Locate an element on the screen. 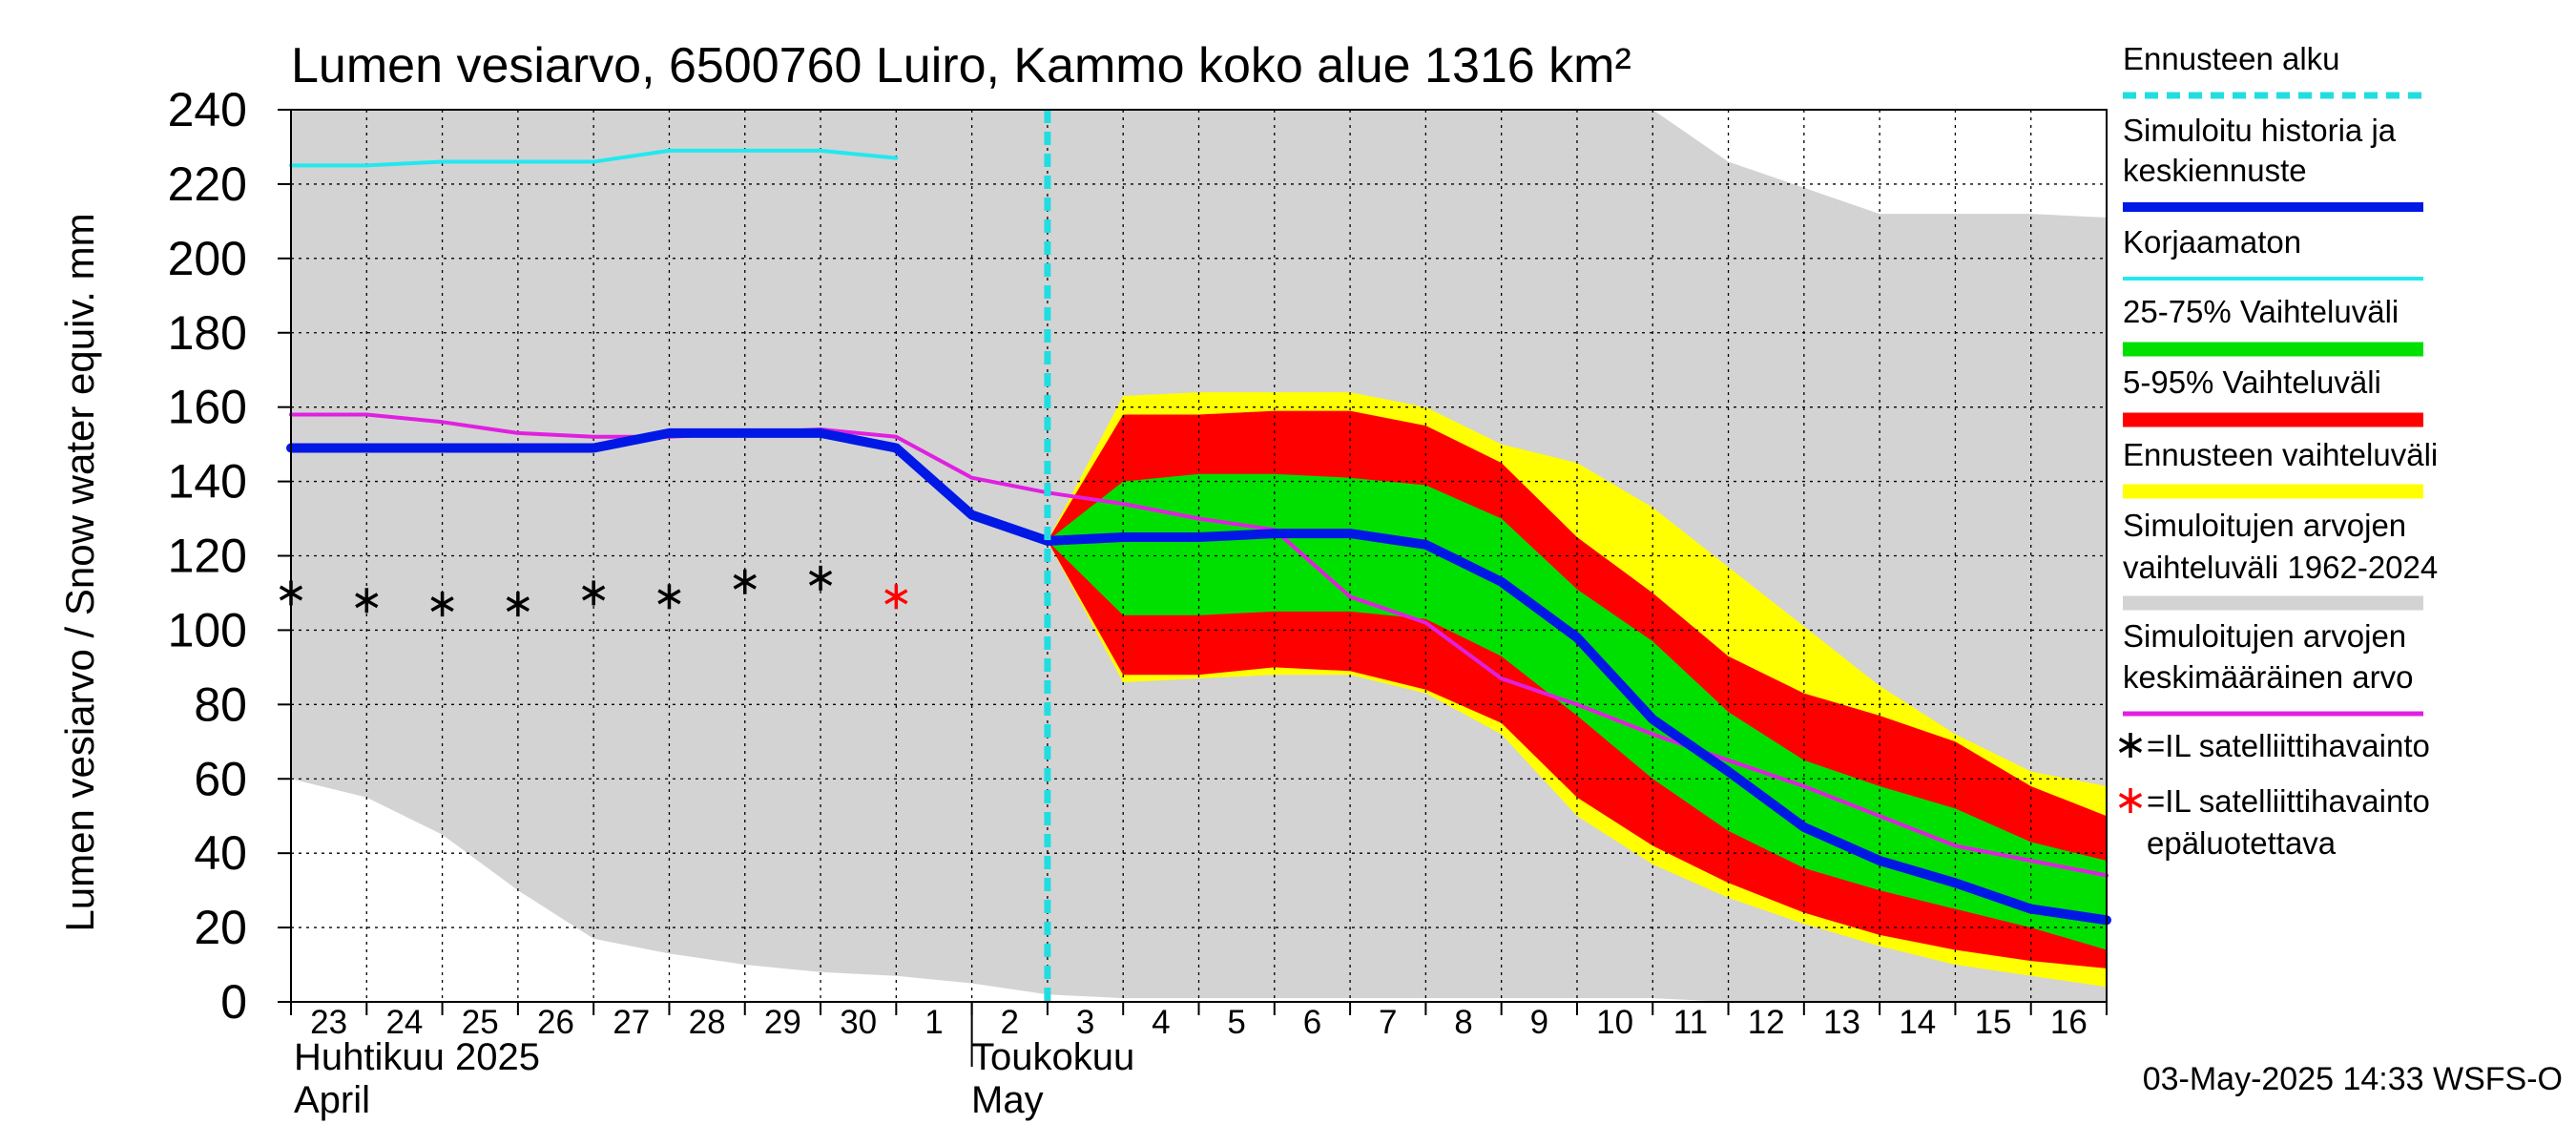 This screenshot has width=2576, height=1145. x-tick-label: 4 is located at coordinates (1161, 1022).